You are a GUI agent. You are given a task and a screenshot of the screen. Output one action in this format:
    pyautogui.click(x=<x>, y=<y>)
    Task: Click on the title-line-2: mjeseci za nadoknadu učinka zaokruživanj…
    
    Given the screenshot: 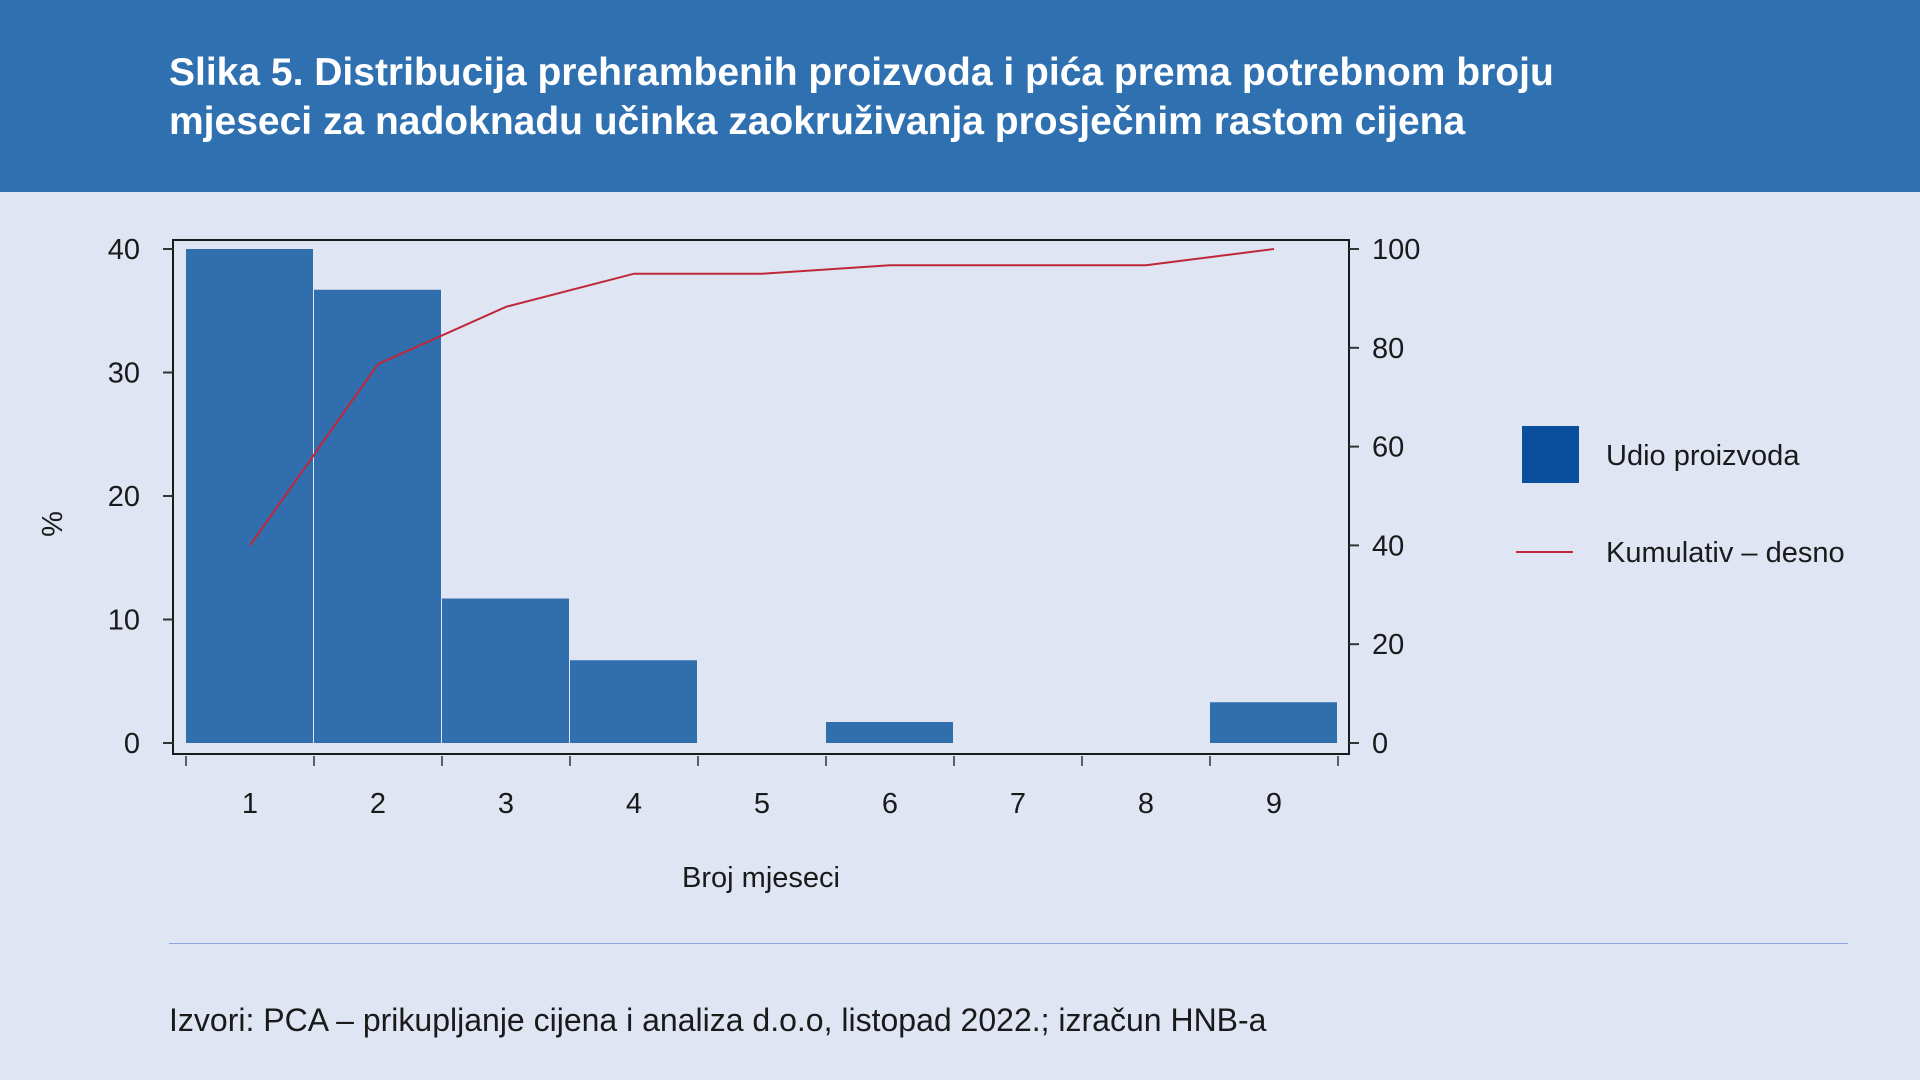 What is the action you would take?
    pyautogui.click(x=817, y=121)
    